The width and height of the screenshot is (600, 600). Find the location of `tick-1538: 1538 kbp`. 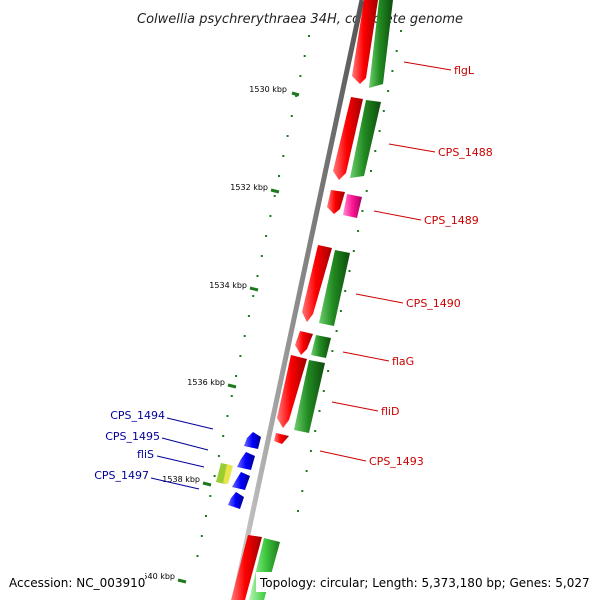

tick-1538: 1538 kbp is located at coordinates (187, 481).